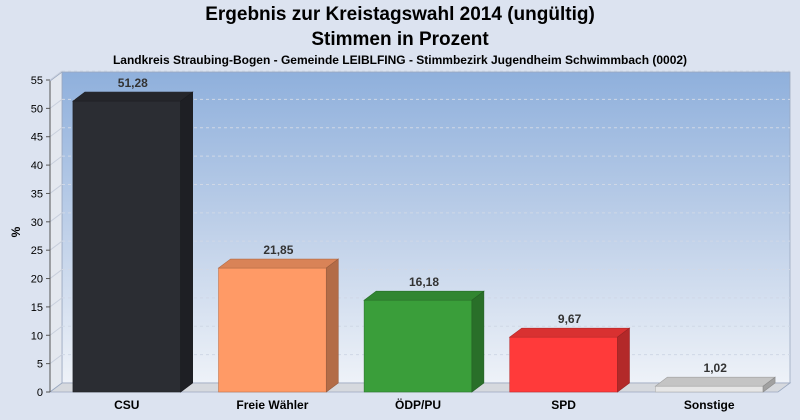 This screenshot has width=800, height=420. What do you see at coordinates (37, 336) in the screenshot?
I see `y-tick-label: 10` at bounding box center [37, 336].